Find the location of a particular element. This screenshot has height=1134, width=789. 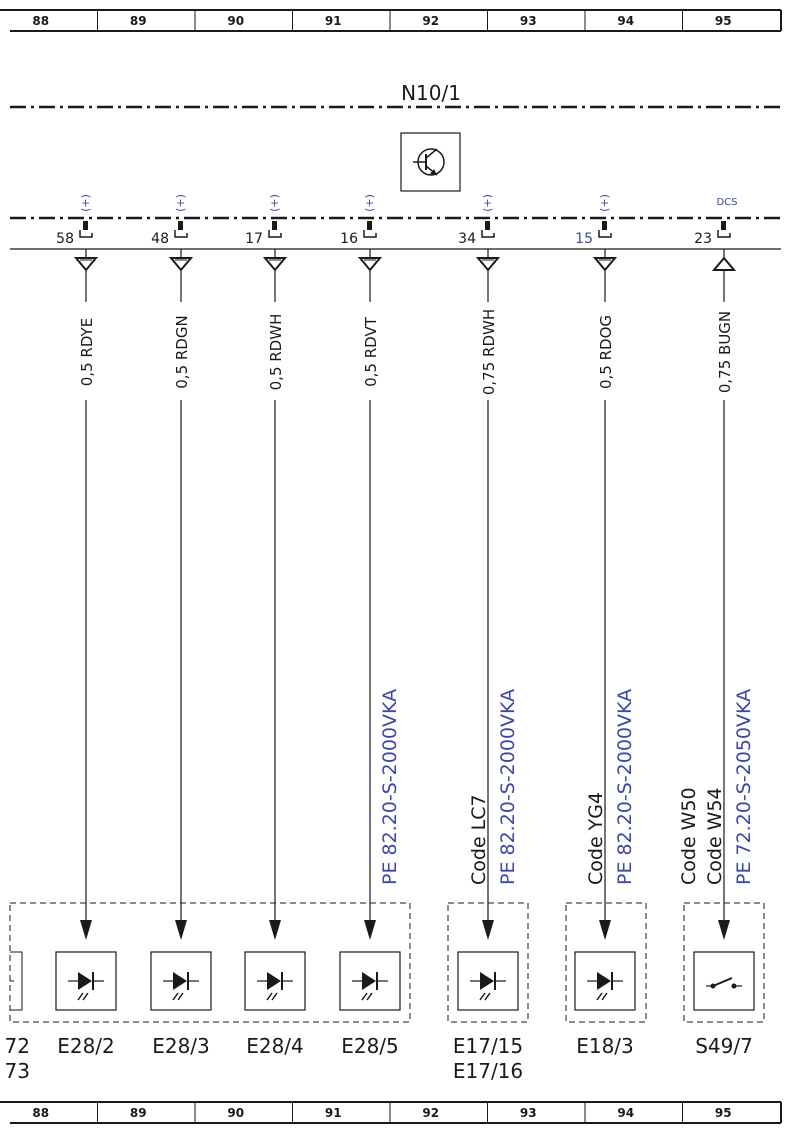

component: E28/3 is located at coordinates (181, 1004).